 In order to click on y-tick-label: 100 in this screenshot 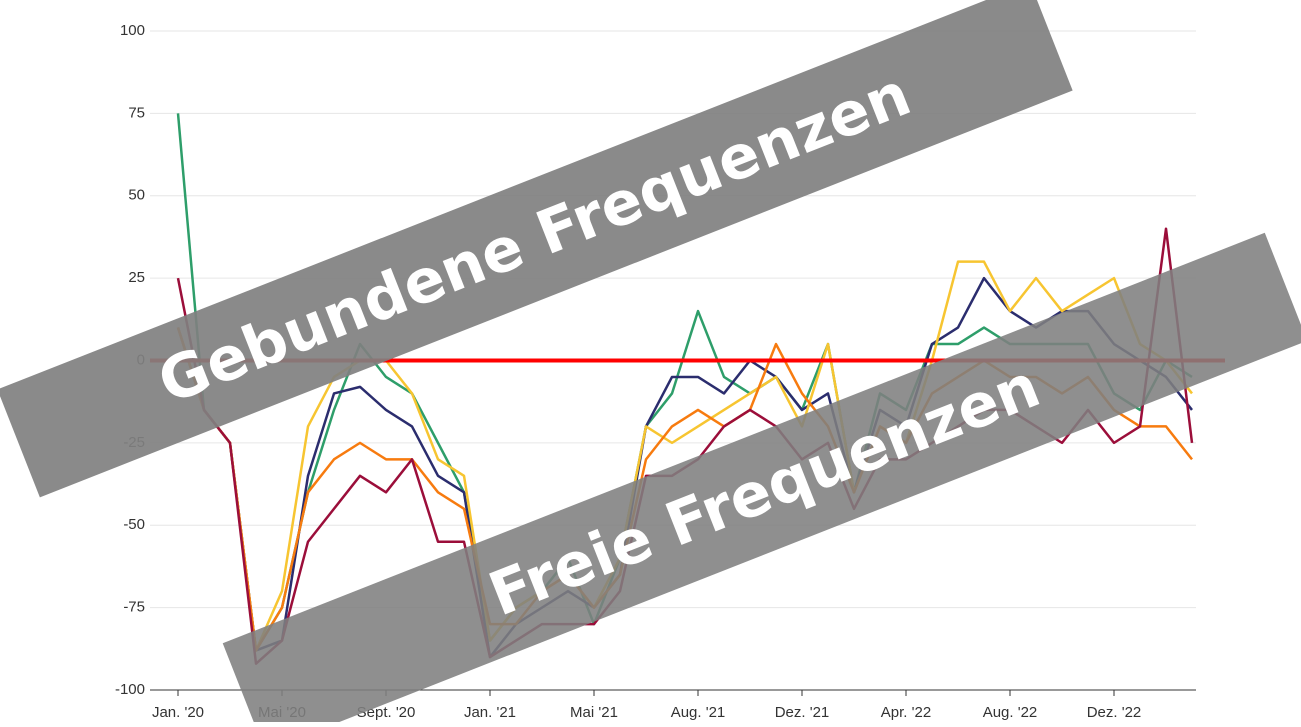, I will do `click(132, 30)`.